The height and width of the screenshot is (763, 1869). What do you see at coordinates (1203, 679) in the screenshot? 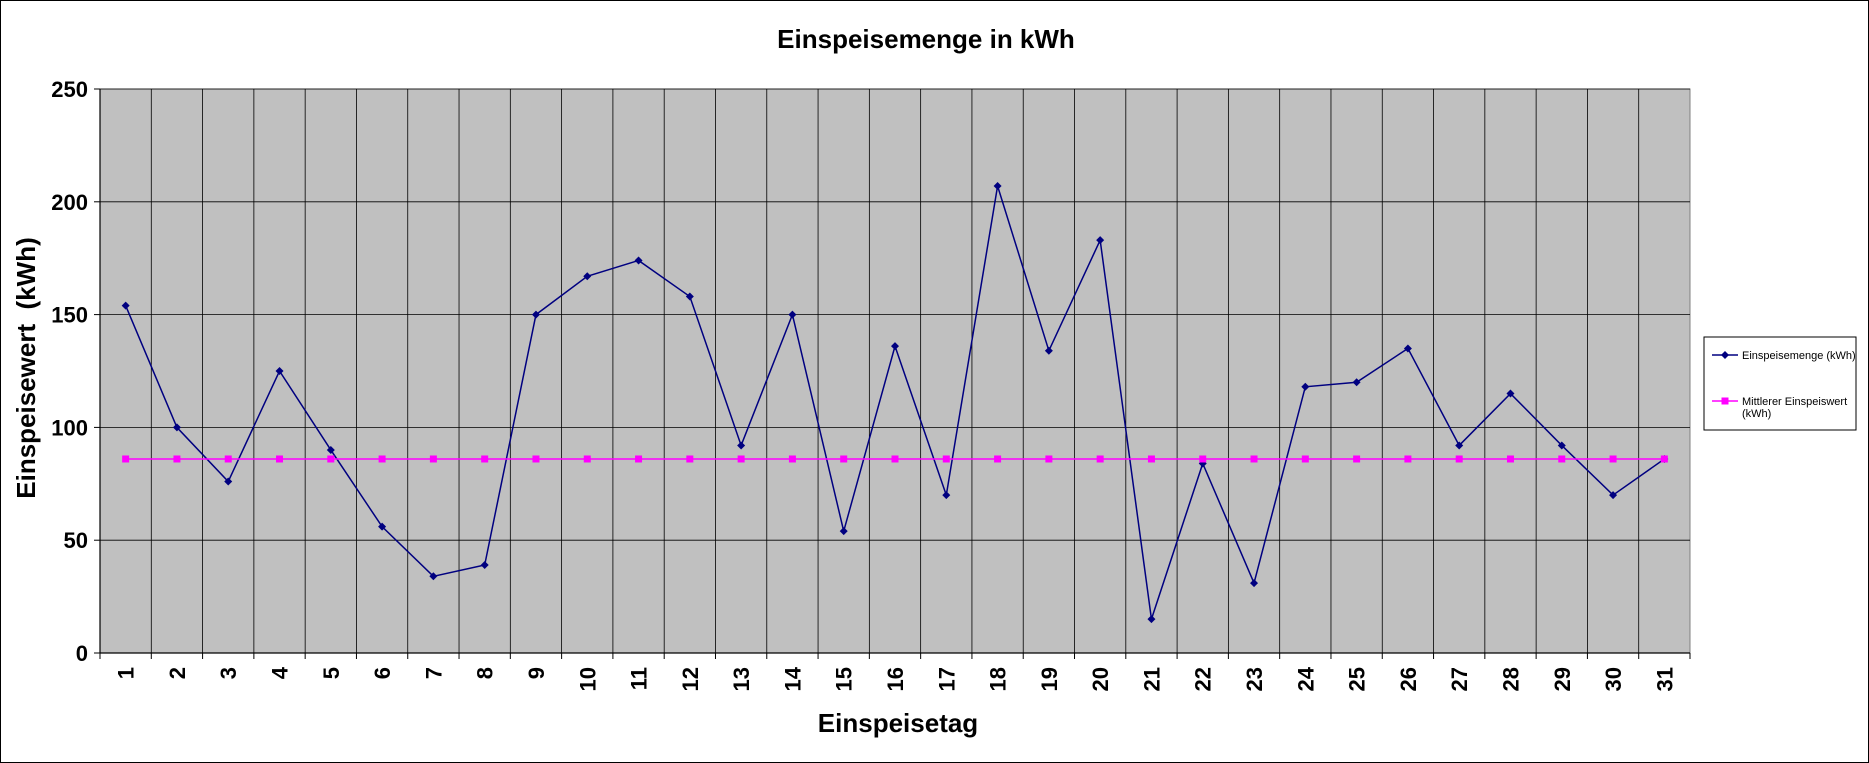
I see `x-tick-label: 22` at bounding box center [1203, 679].